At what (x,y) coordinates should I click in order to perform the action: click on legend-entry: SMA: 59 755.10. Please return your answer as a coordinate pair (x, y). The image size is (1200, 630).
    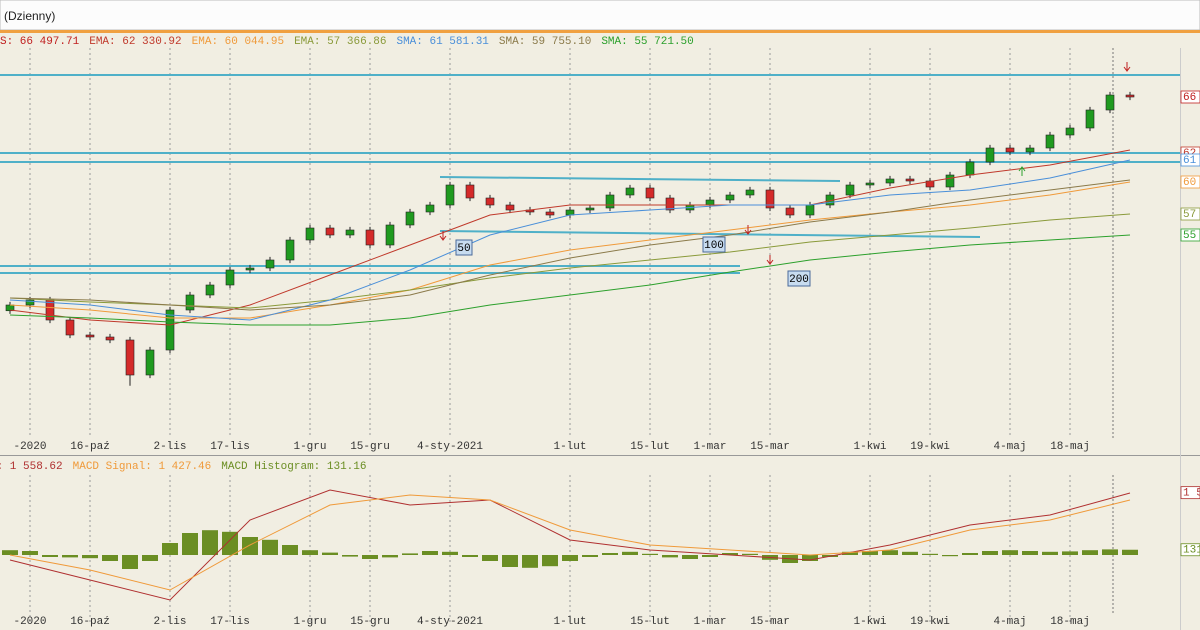
    Looking at the image, I should click on (545, 42).